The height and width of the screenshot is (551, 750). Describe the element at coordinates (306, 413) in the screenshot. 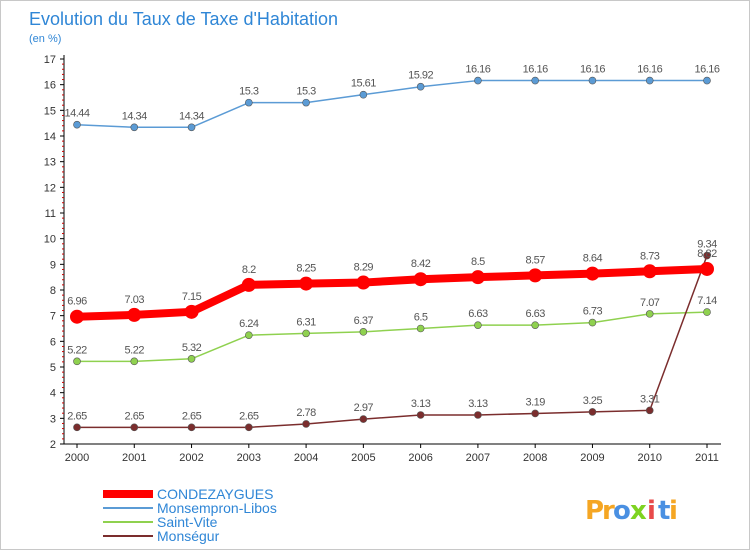

I see `data-label: 2.78` at that location.